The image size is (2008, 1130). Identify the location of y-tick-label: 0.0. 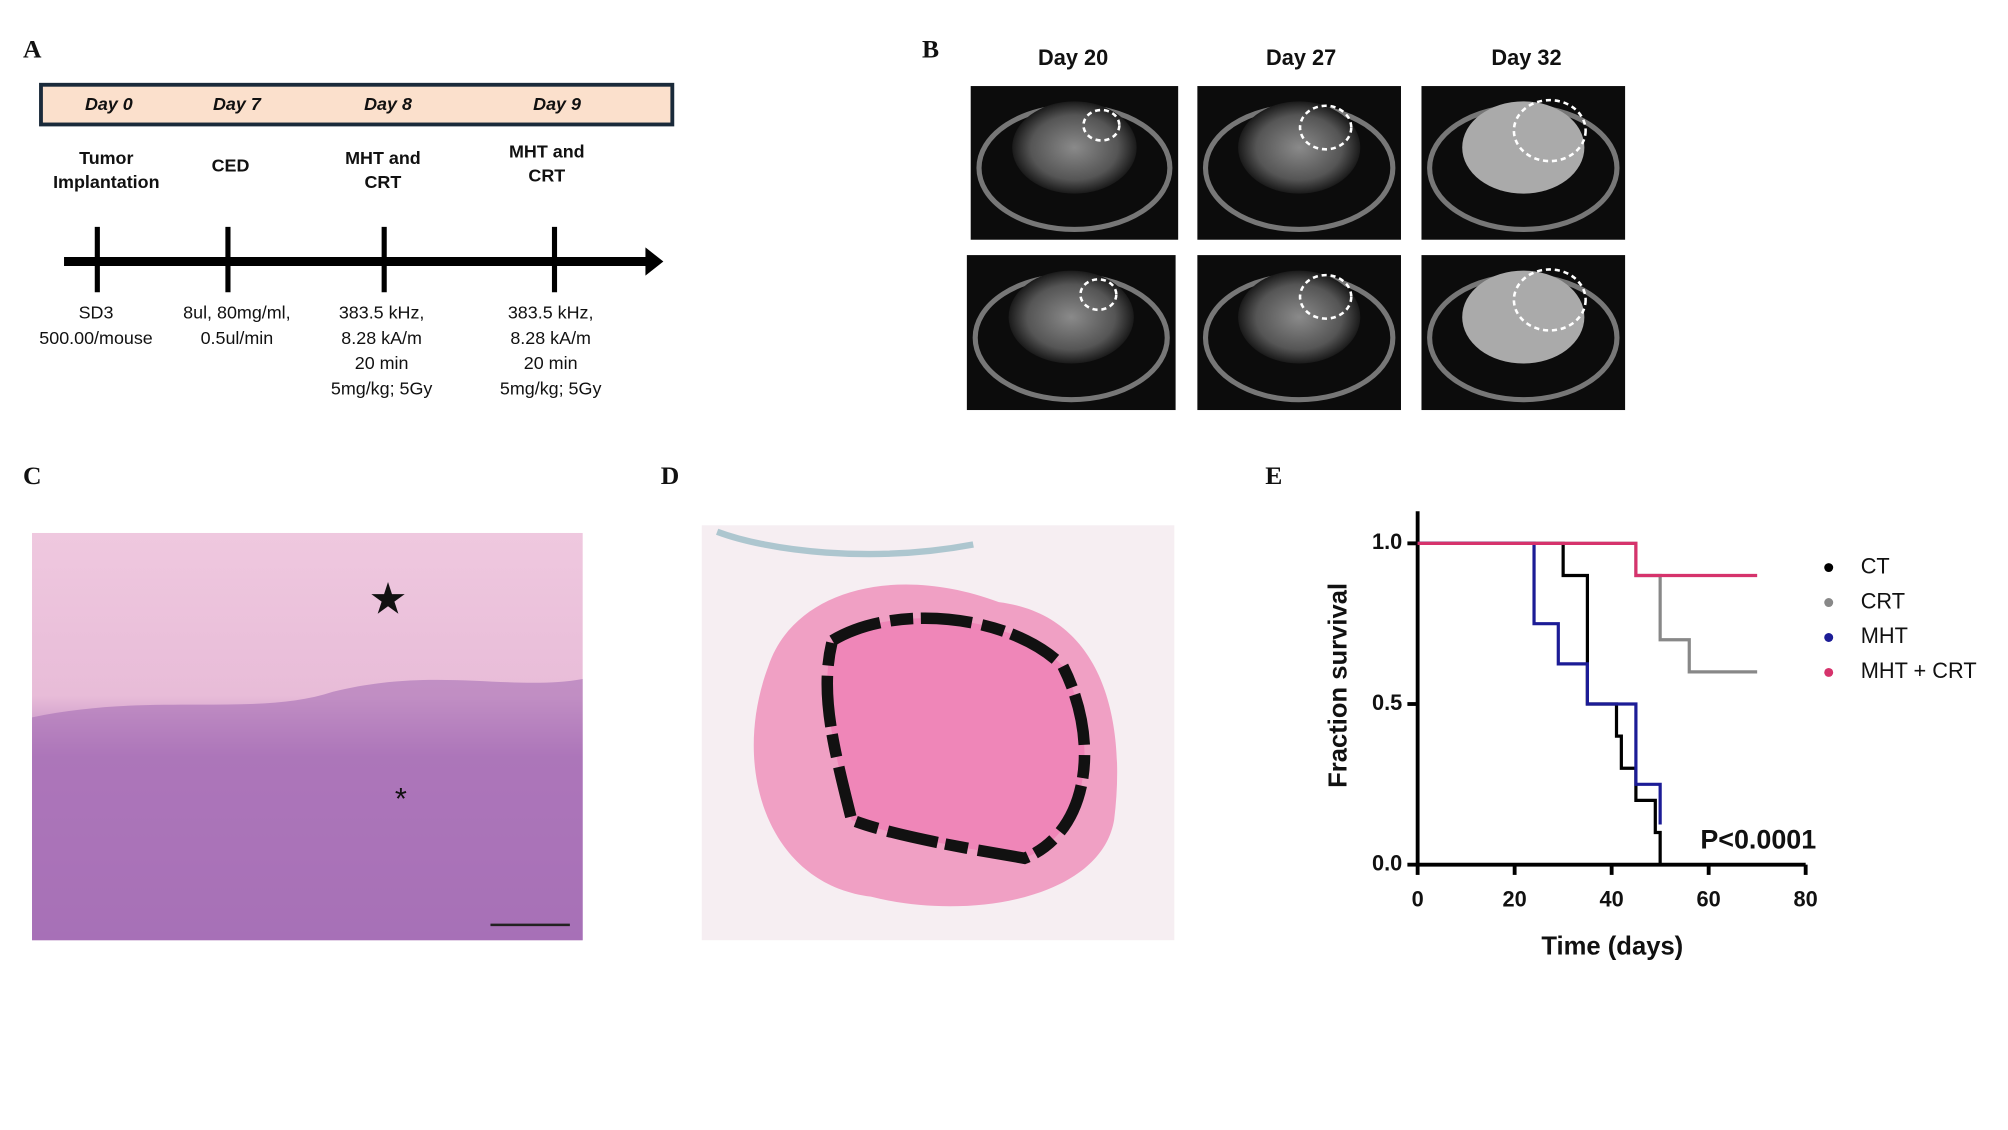
(1387, 862).